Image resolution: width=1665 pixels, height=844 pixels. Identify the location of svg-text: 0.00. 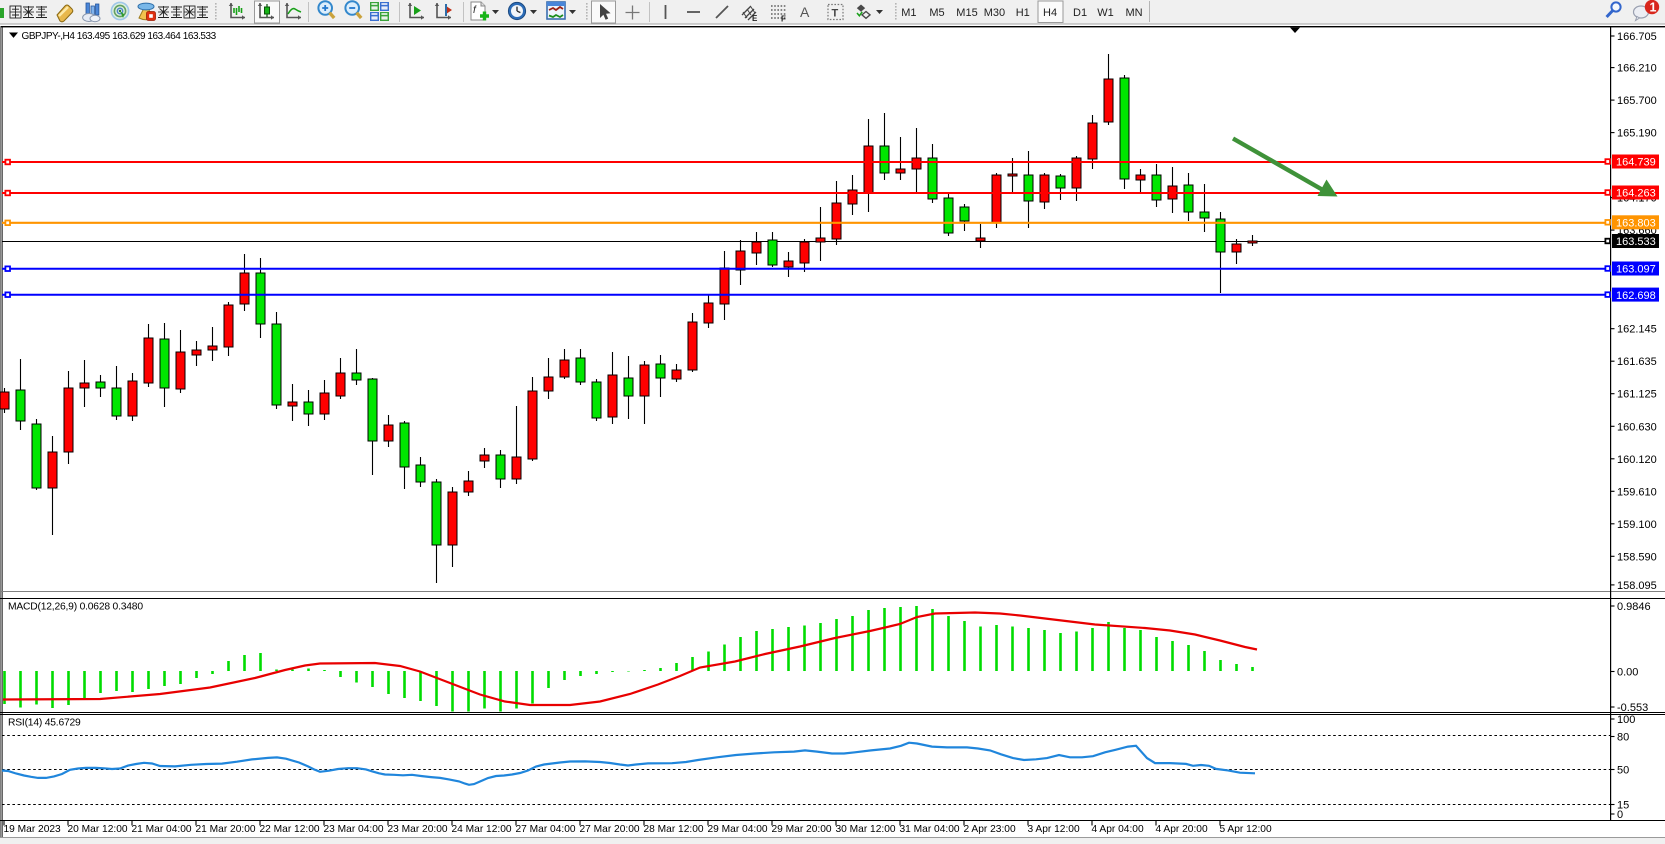
(1627, 673).